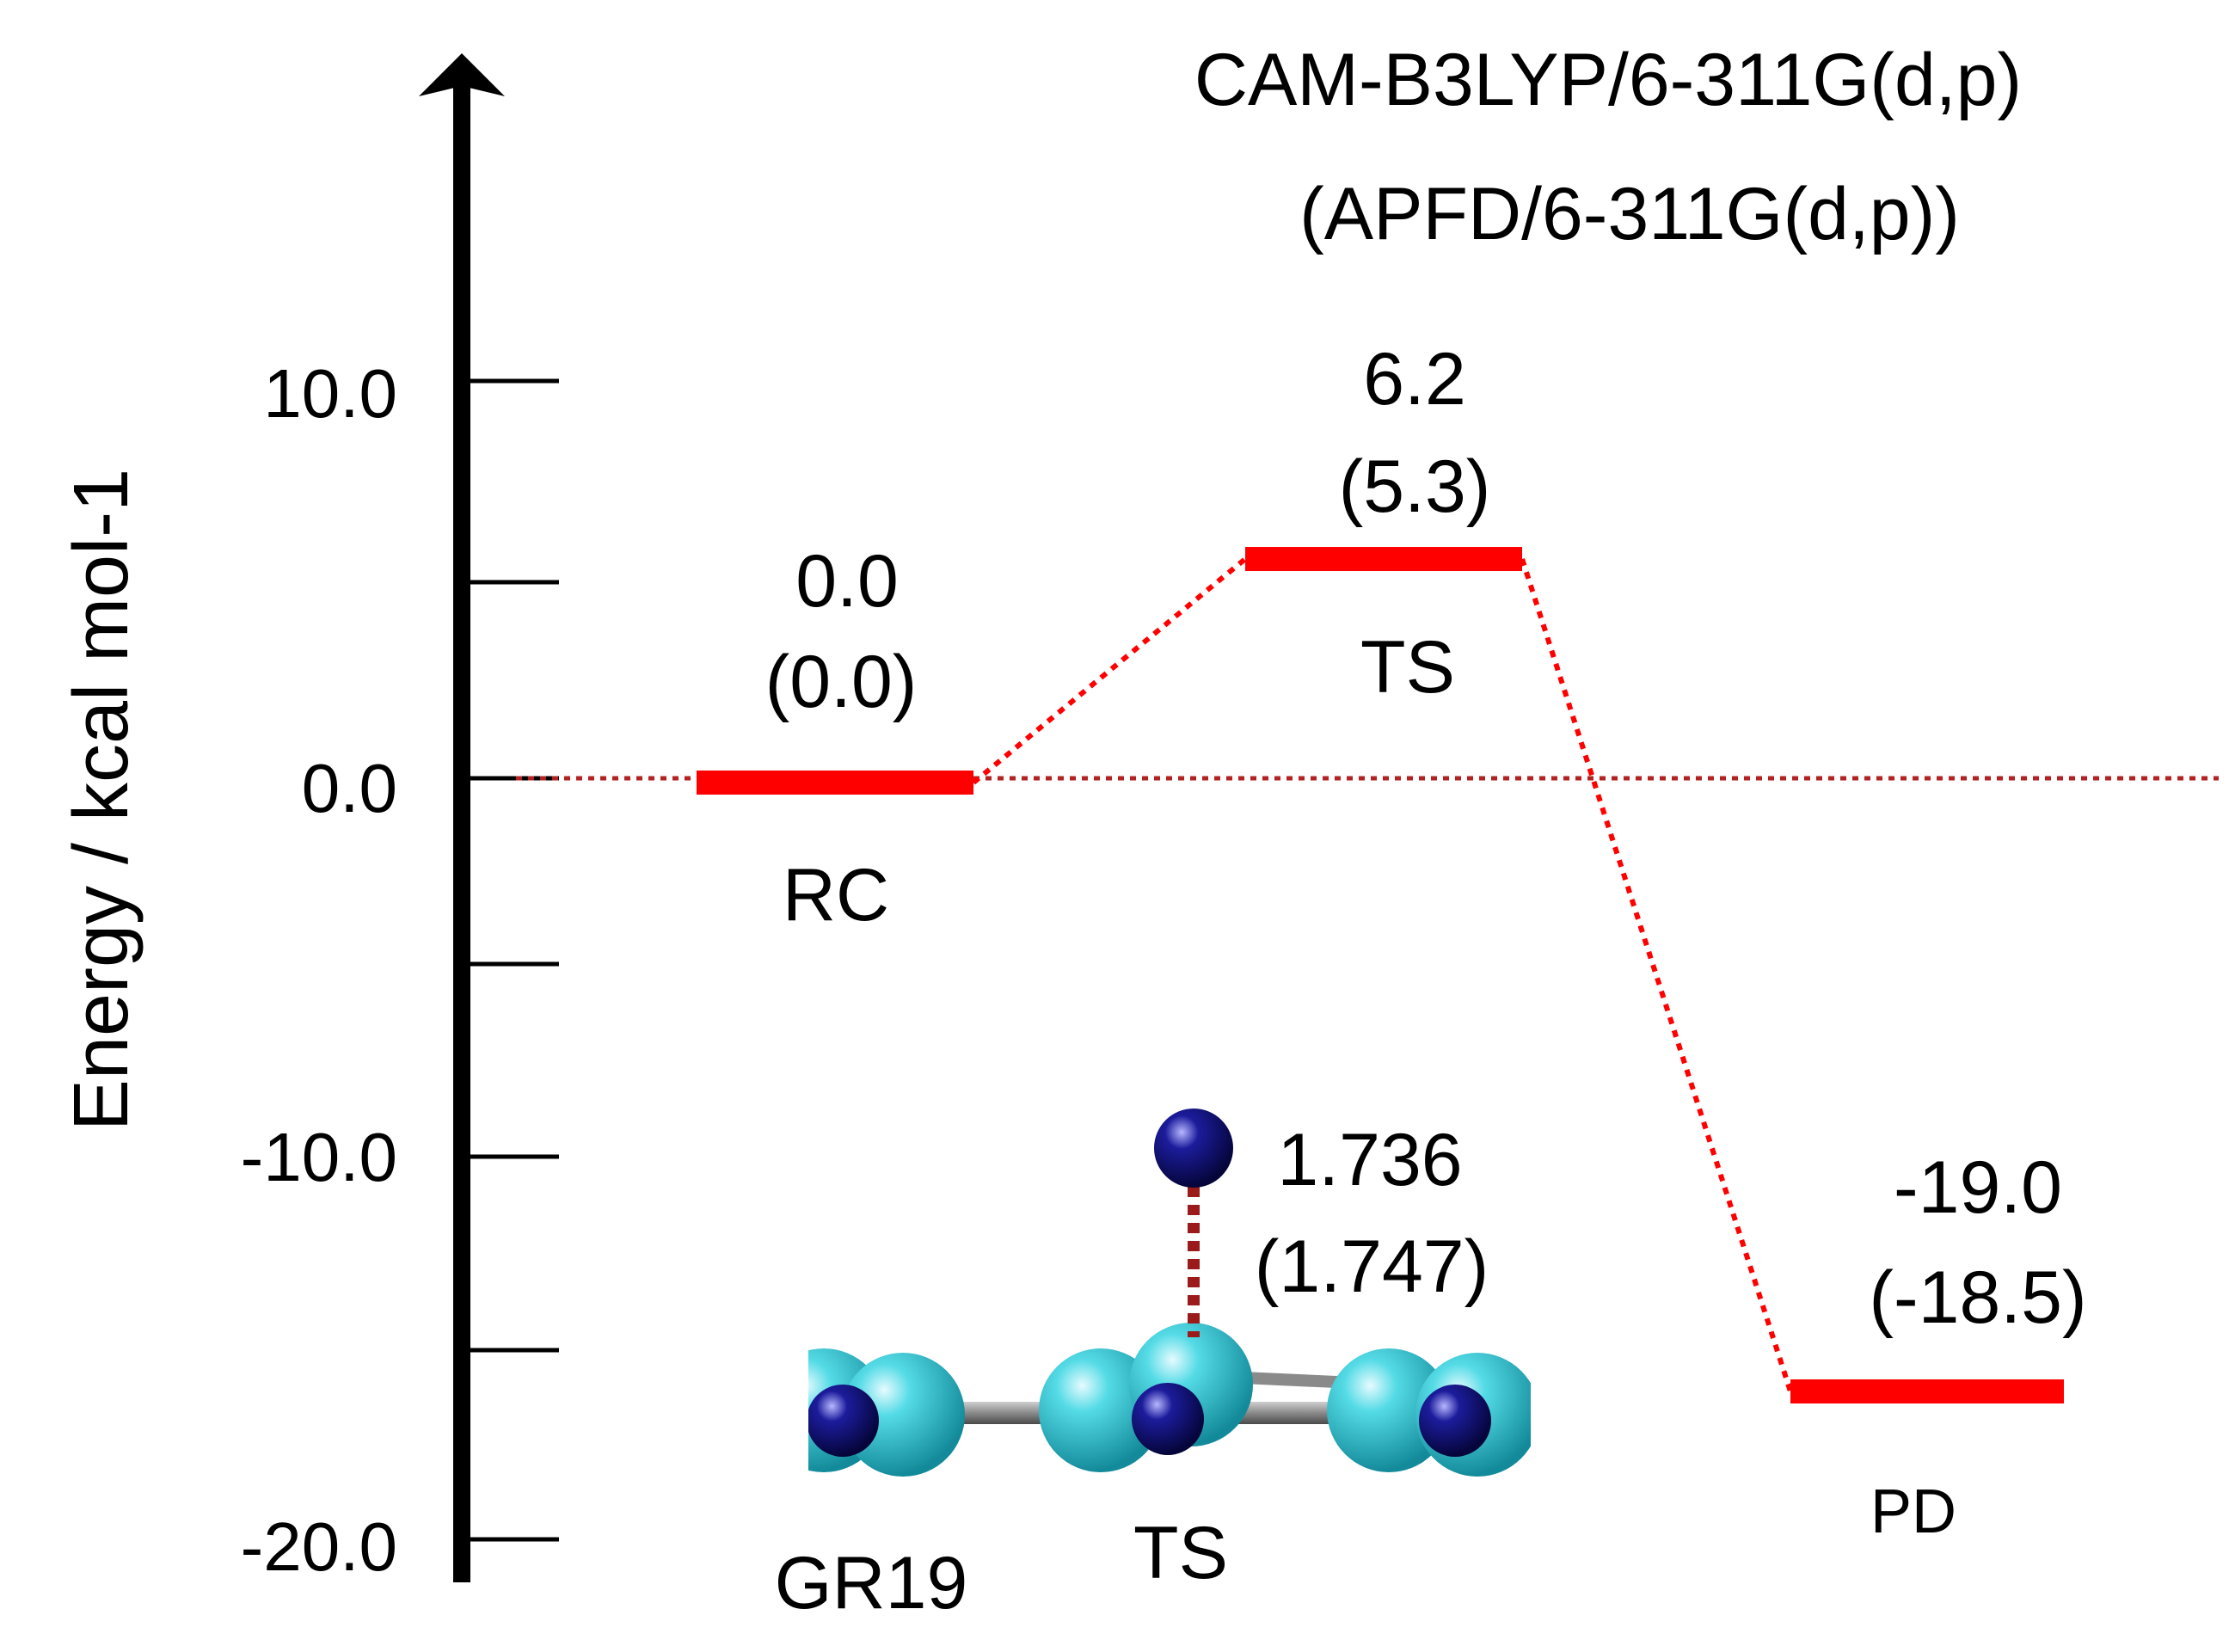 The width and height of the screenshot is (2229, 1652). I want to click on y-tick-label: -20.0, so click(319, 1546).